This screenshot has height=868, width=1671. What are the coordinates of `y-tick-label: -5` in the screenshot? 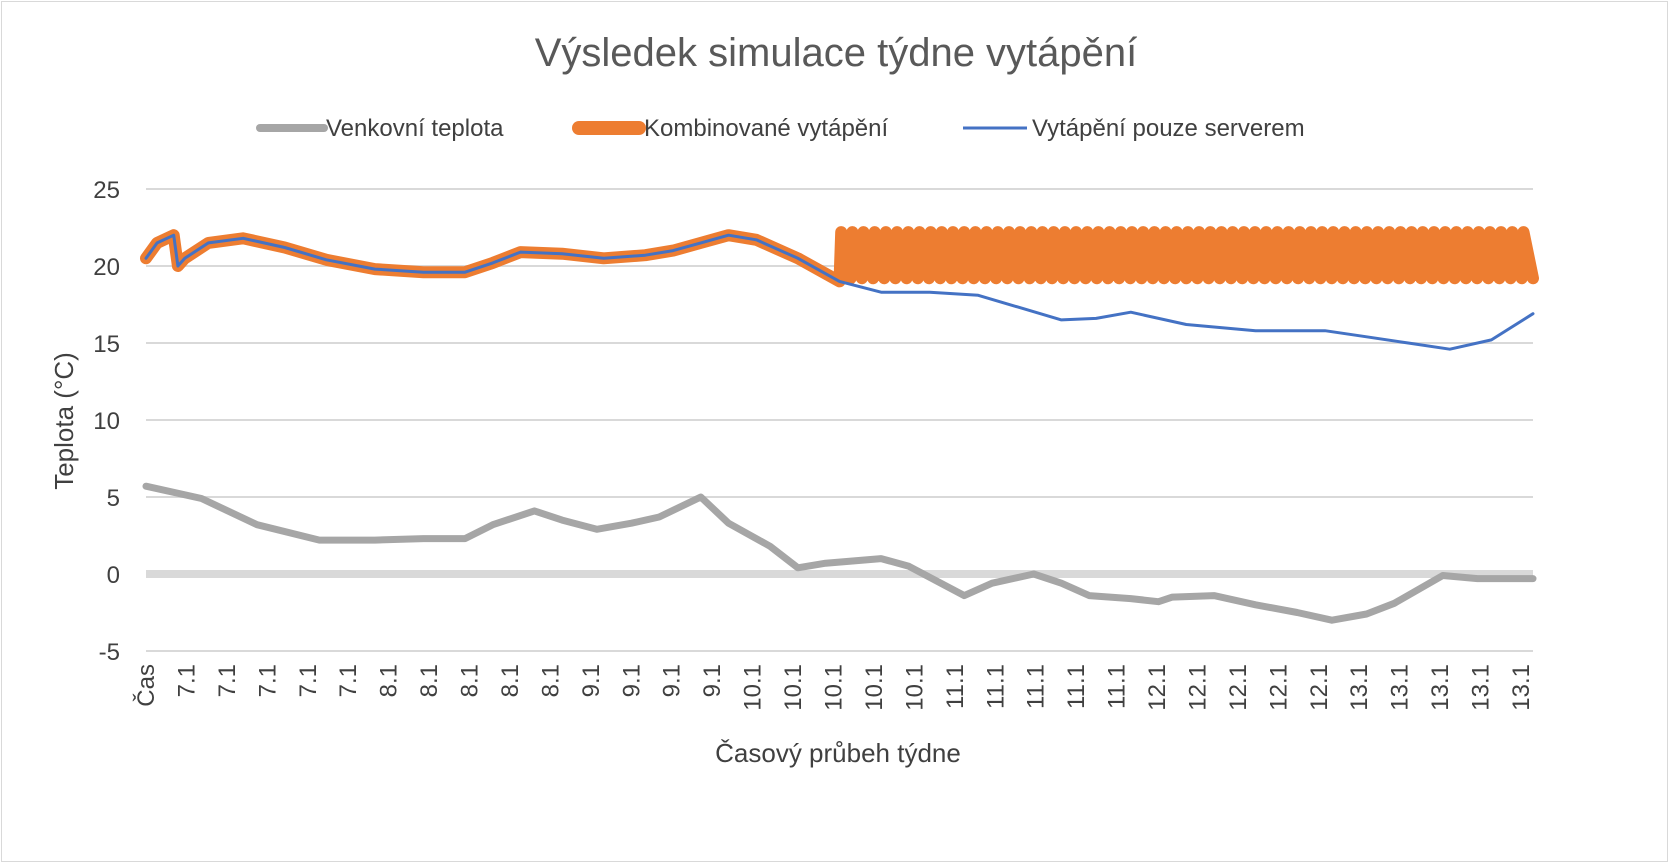 It's located at (109, 652).